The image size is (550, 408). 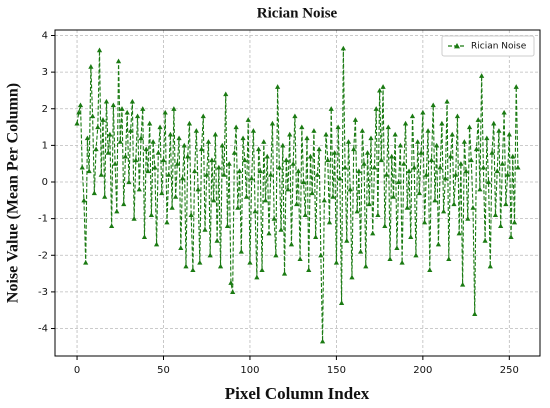 What do you see at coordinates (45, 145) in the screenshot?
I see `y-tick-label: 1` at bounding box center [45, 145].